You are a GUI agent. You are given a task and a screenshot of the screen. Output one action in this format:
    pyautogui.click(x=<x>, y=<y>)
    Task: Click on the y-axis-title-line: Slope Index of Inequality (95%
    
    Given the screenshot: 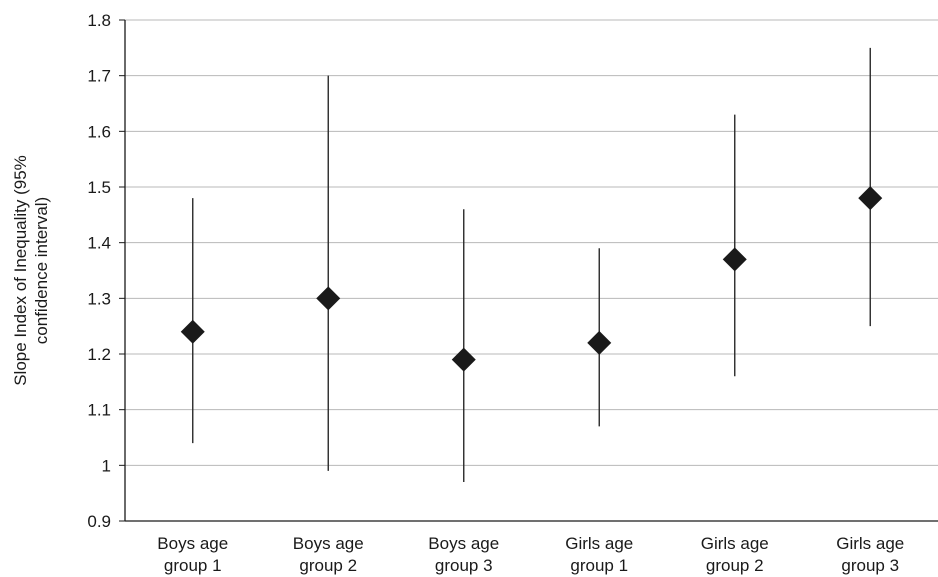 What is the action you would take?
    pyautogui.click(x=20, y=270)
    